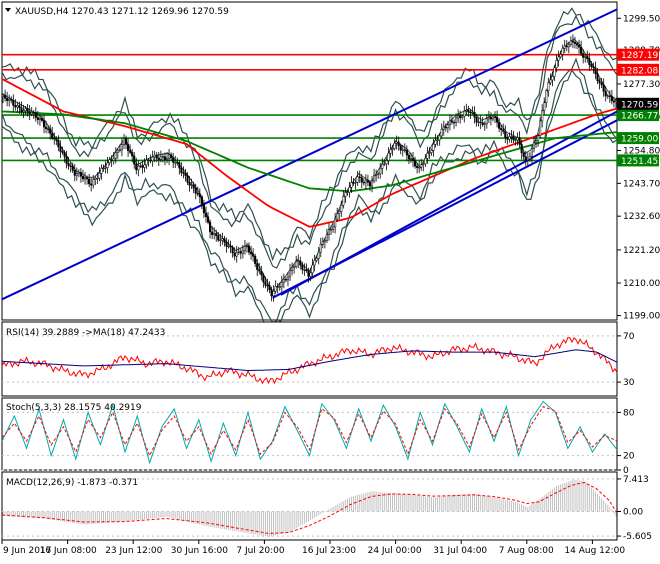 The width and height of the screenshot is (660, 564). Describe the element at coordinates (68, 551) in the screenshot. I see `x-tick-label: 16 Jun 08:00` at that location.